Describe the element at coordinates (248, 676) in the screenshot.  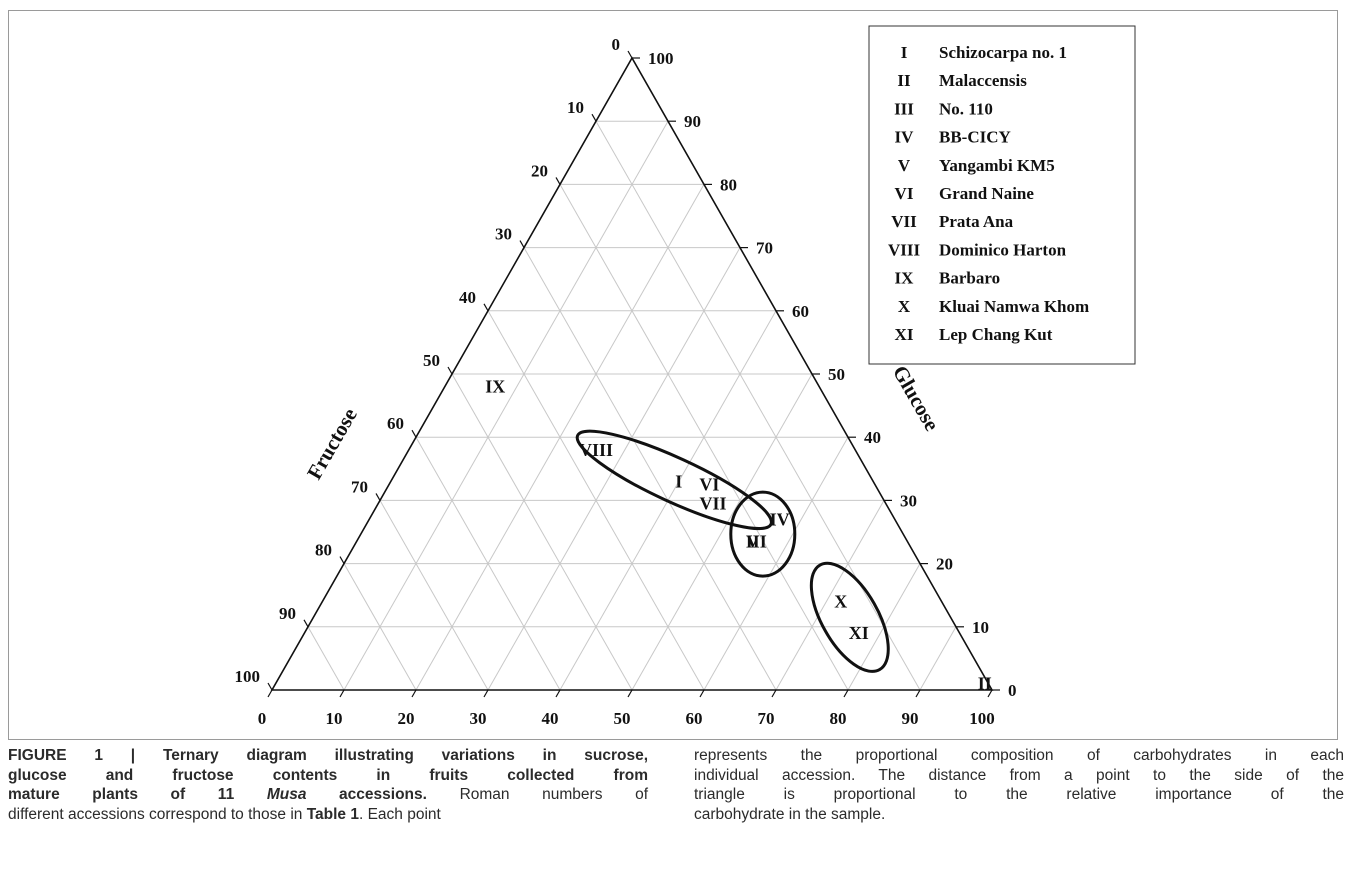
I see `left-tick-label: 100` at that location.